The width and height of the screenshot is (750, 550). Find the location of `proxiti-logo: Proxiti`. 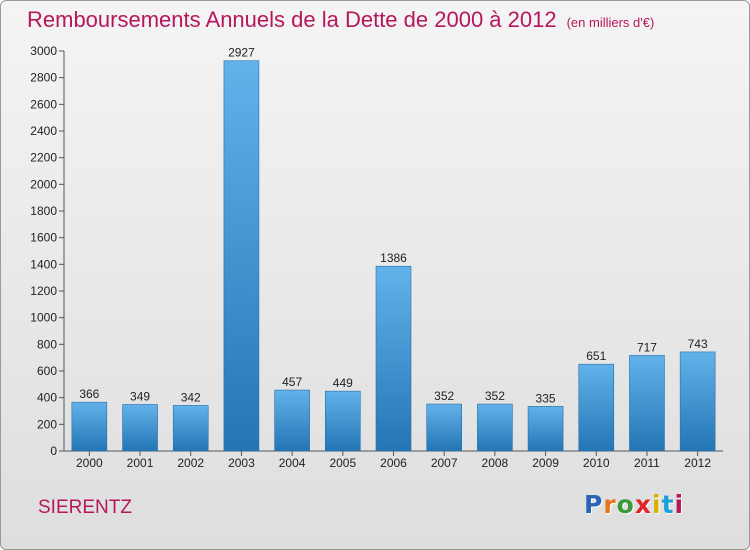

proxiti-logo: Proxiti is located at coordinates (634, 504).